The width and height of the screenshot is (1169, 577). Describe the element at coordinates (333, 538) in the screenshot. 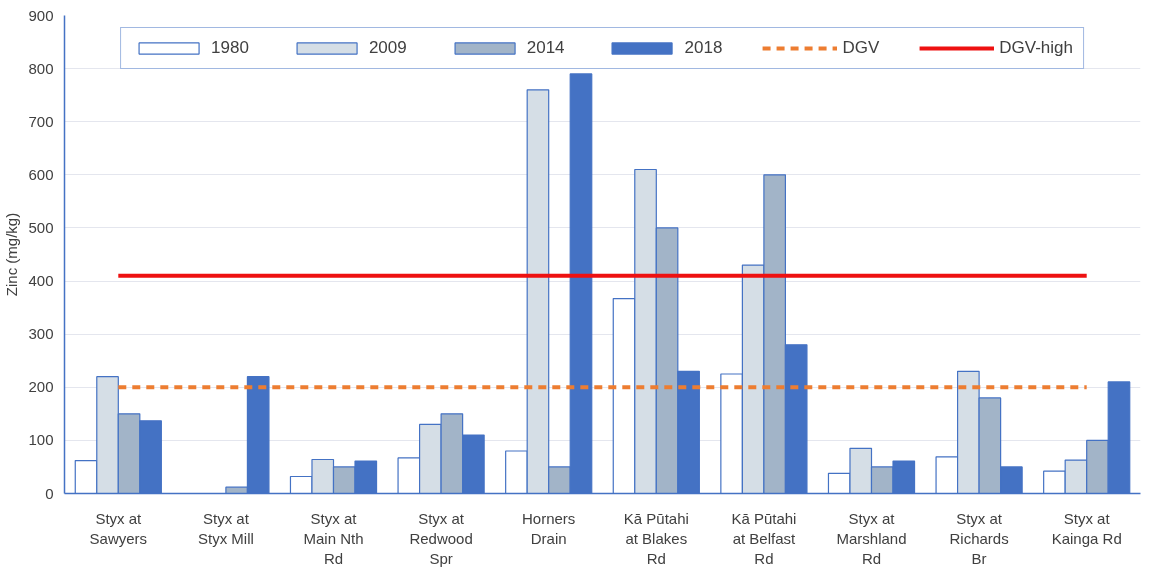

I see `x-tick-label: Styx at Main Nth Rd` at that location.